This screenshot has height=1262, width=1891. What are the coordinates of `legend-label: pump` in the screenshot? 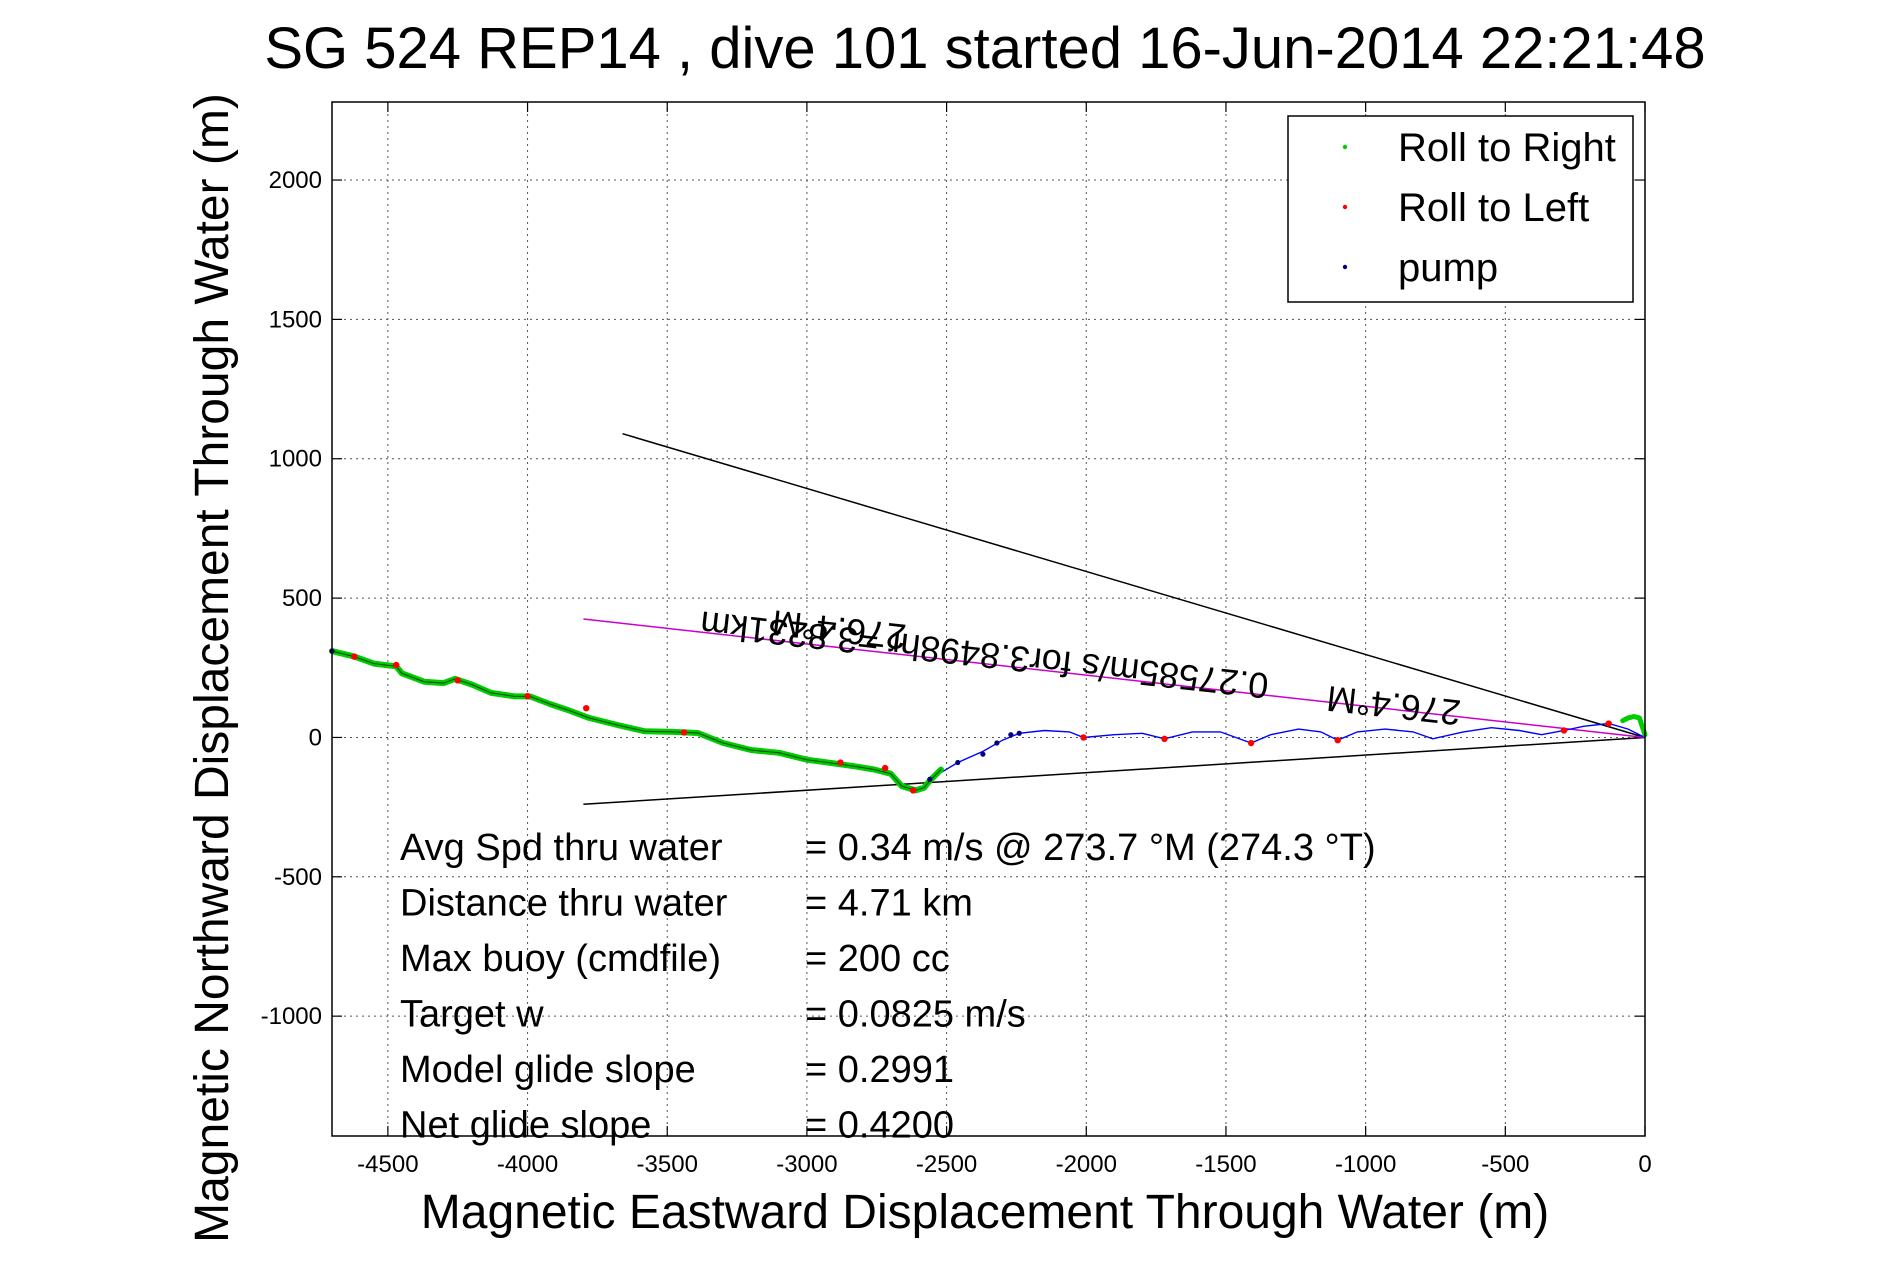 It's located at (1448, 268).